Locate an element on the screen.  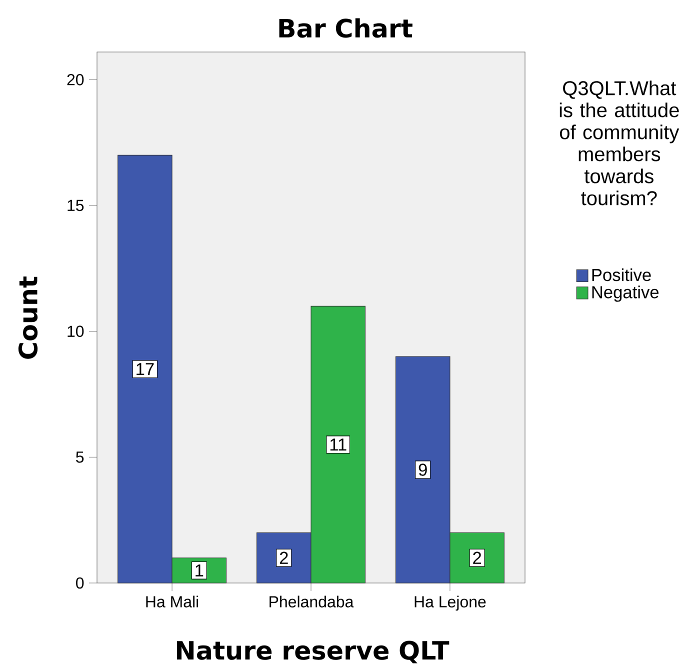
data-label: 9 is located at coordinates (422, 470).